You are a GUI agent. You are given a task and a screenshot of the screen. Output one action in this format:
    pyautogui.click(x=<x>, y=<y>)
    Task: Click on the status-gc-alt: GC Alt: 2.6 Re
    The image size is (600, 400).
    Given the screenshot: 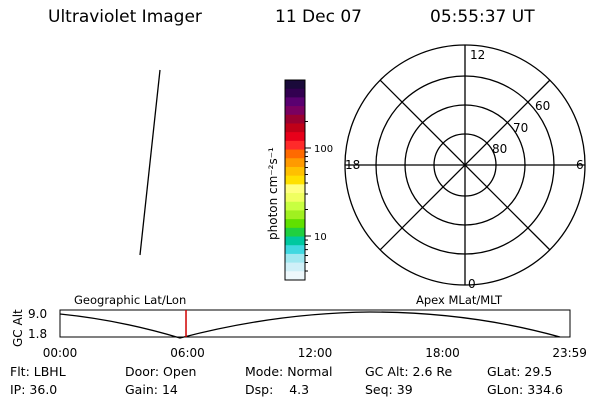 What is the action you would take?
    pyautogui.click(x=409, y=371)
    